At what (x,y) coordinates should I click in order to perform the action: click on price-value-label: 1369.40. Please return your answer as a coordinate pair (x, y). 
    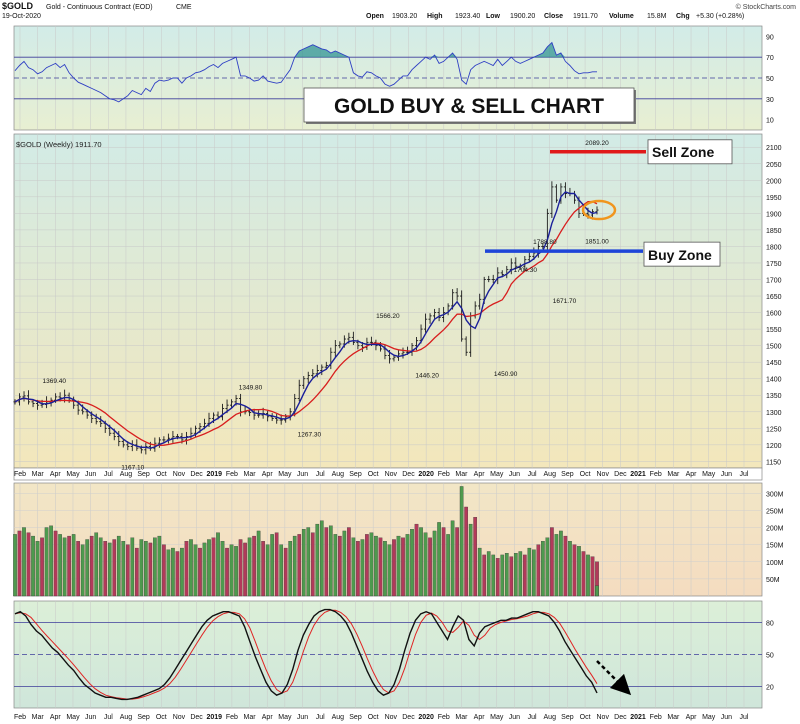
    Looking at the image, I should click on (55, 381).